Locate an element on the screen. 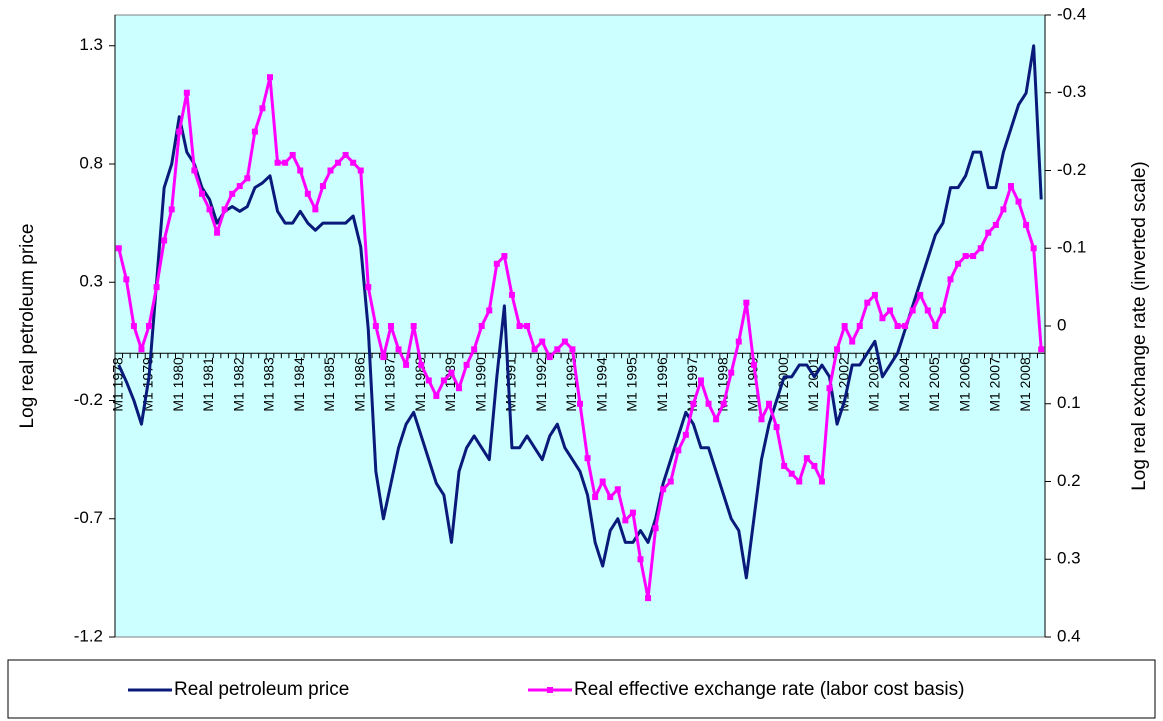 The height and width of the screenshot is (721, 1163). x-tick-label: M1 2003 is located at coordinates (874, 384).